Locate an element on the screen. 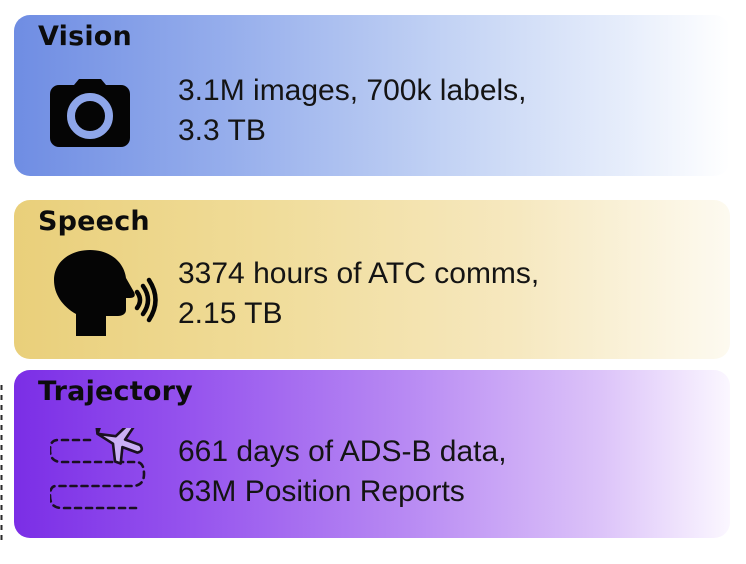 Image resolution: width=746 pixels, height=564 pixels. vision-line-1: 3.1M images, 700k labels, is located at coordinates (352, 90).